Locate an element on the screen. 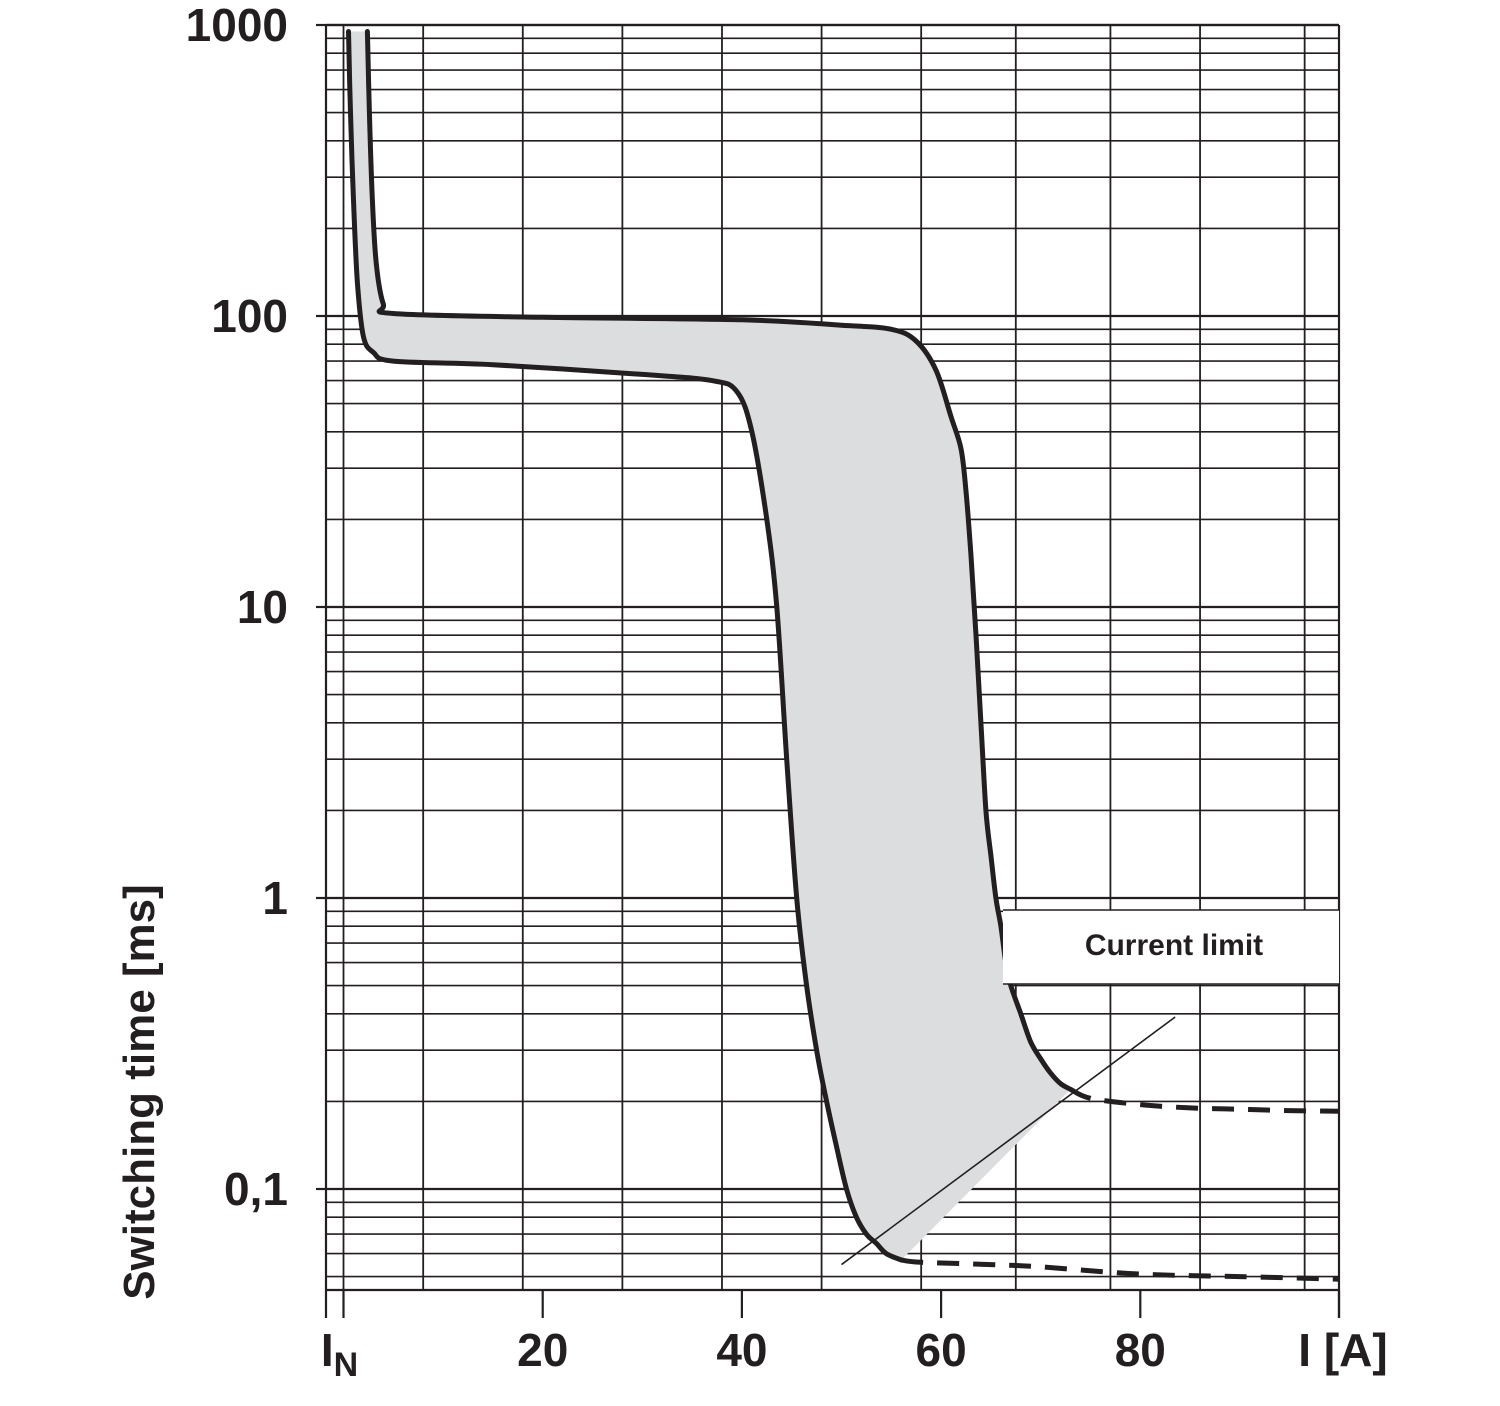 The image size is (1500, 1406). x-tick-label: I [A] is located at coordinates (1342, 1350).